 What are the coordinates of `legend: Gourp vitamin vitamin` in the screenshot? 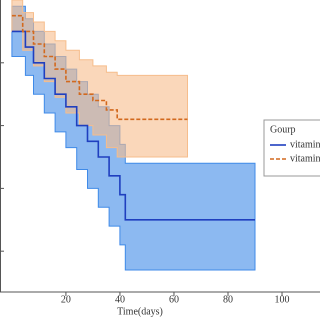 It's located at (291, 148).